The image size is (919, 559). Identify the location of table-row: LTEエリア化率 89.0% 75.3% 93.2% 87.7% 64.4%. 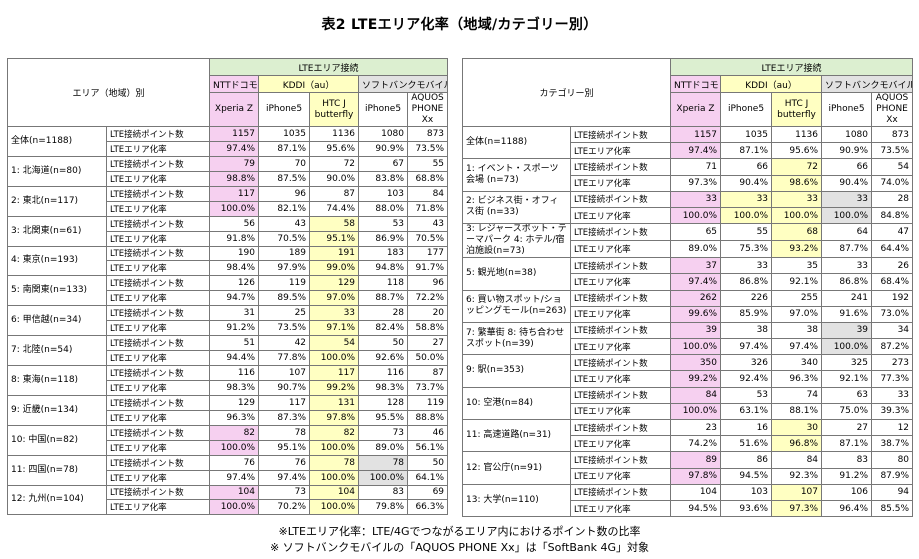
(688, 249).